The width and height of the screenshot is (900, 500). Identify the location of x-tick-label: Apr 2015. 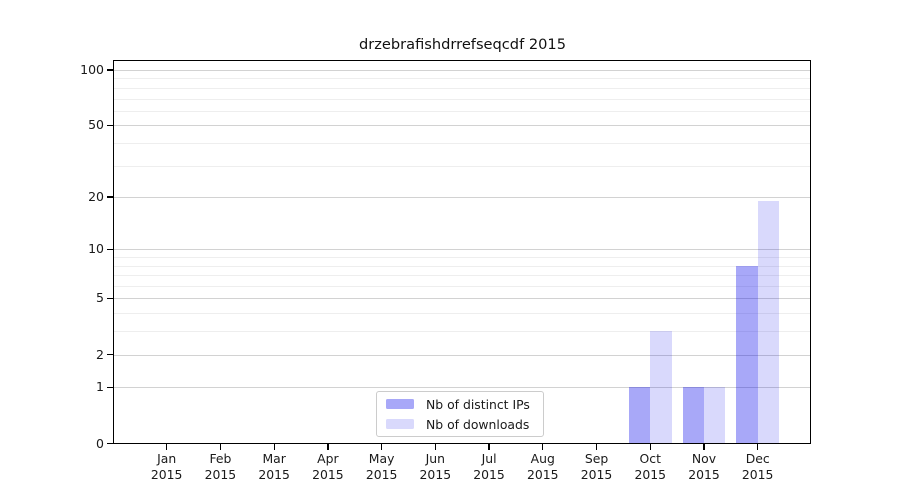
(328, 466).